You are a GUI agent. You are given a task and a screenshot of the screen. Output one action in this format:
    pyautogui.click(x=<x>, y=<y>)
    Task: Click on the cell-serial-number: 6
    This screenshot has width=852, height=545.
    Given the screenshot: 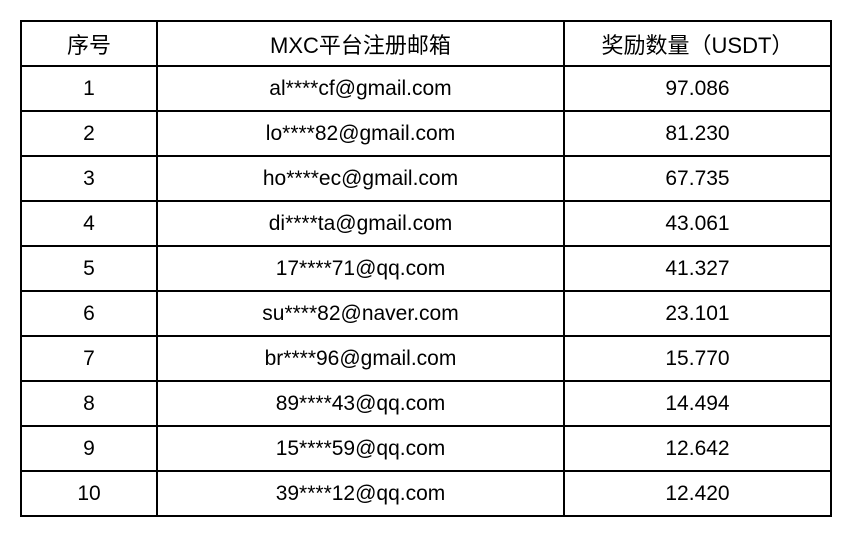 What is the action you would take?
    pyautogui.click(x=89, y=313)
    